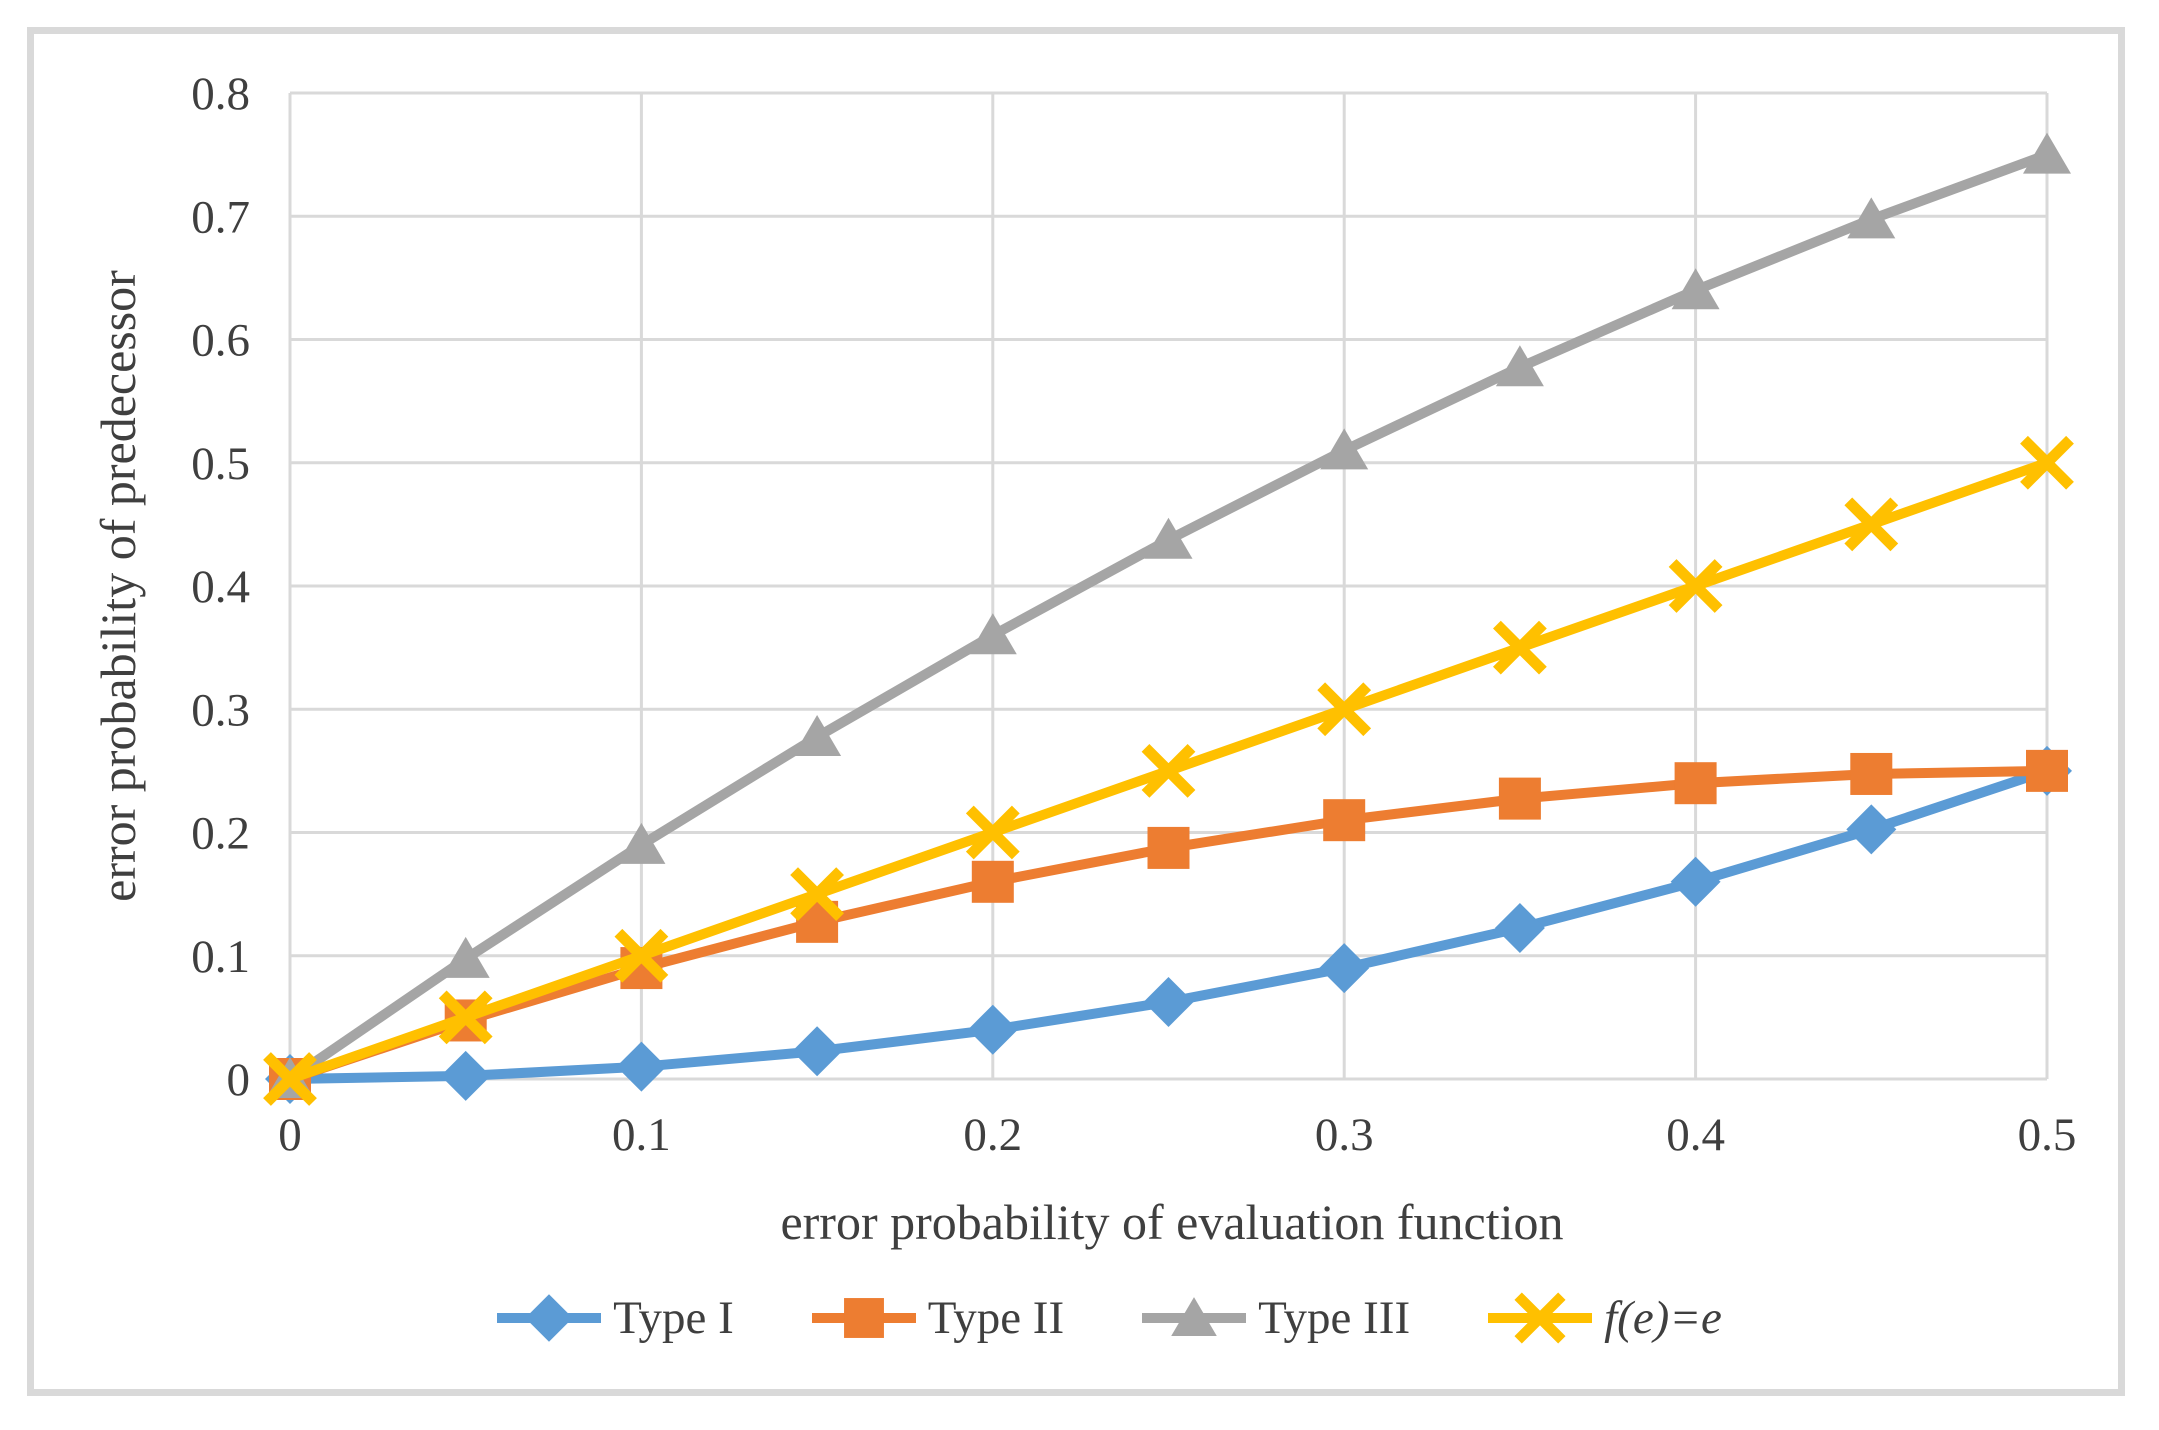  Describe the element at coordinates (118, 586) in the screenshot. I see `y-axis-title: error probability of predecessor` at that location.